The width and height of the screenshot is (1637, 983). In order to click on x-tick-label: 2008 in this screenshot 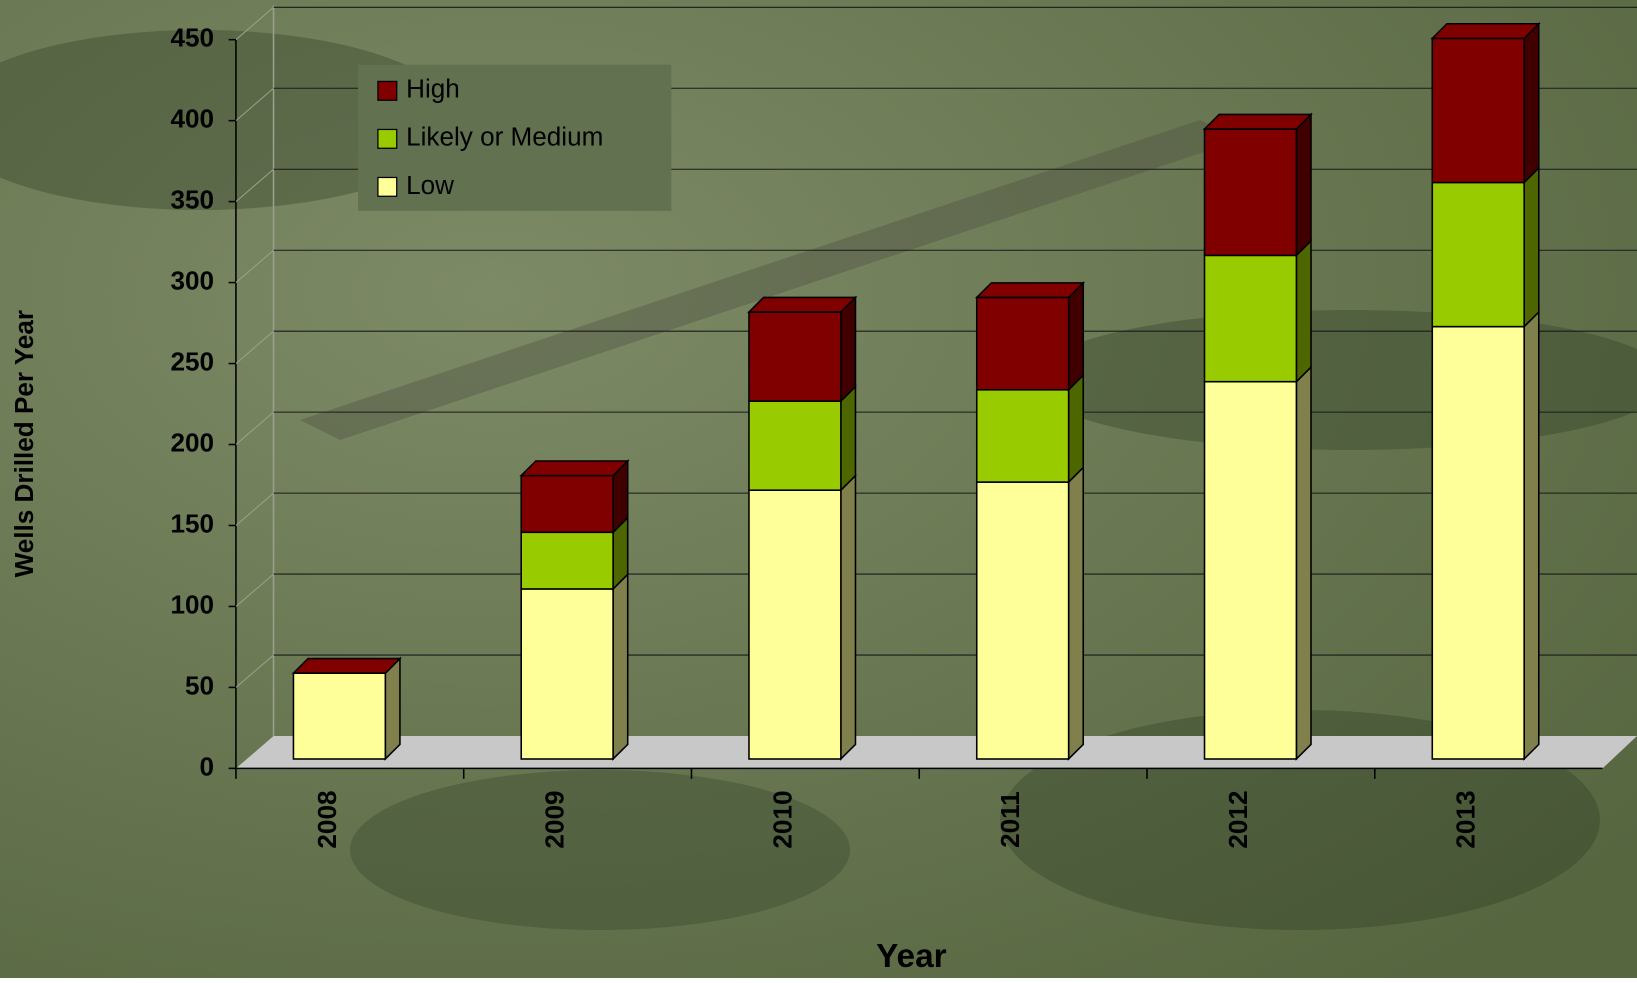, I will do `click(327, 820)`.